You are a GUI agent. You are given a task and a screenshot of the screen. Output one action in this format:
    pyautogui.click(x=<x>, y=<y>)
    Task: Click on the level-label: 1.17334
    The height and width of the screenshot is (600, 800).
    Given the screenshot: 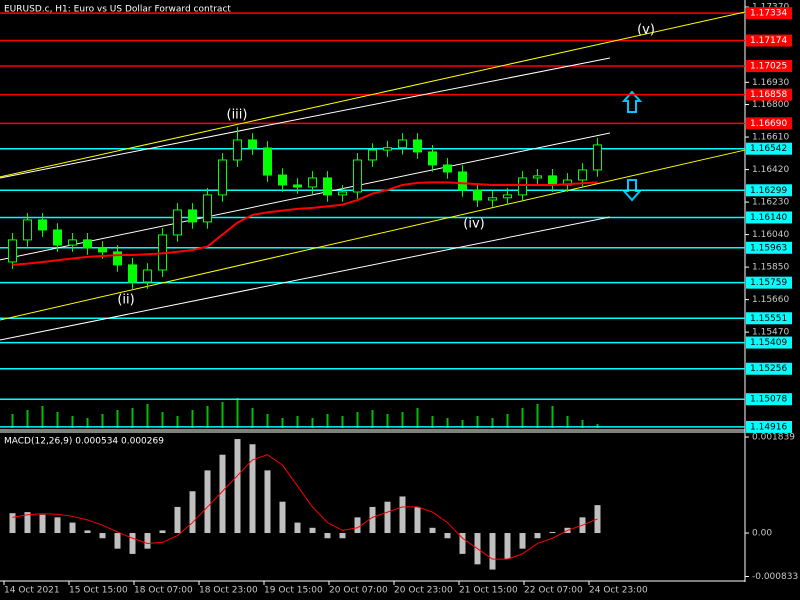 What is the action you would take?
    pyautogui.click(x=768, y=14)
    